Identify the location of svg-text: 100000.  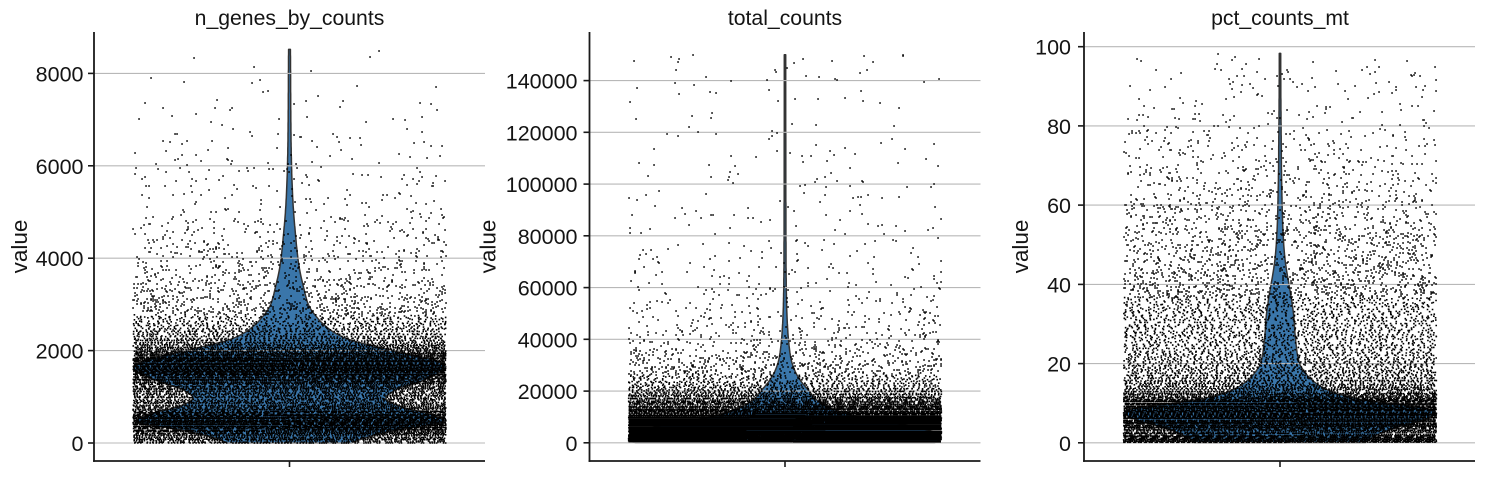
(542, 185).